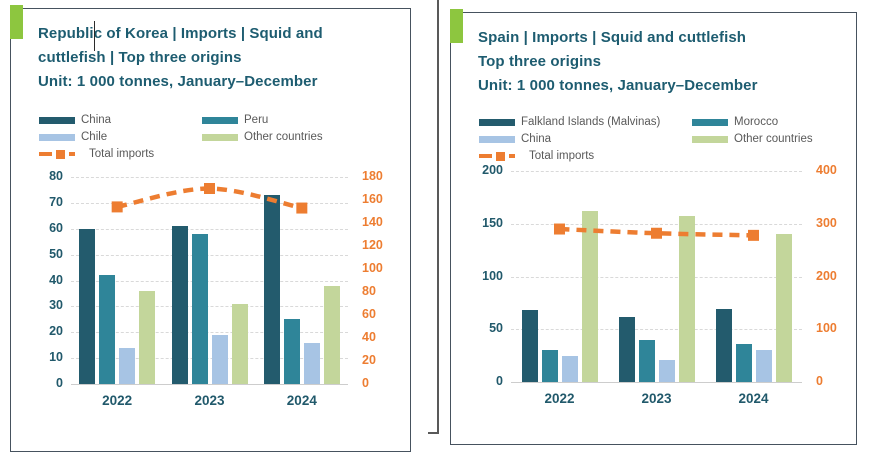  Describe the element at coordinates (591, 122) in the screenshot. I see `legend-label: Falkland Islands (Malvinas)` at that location.